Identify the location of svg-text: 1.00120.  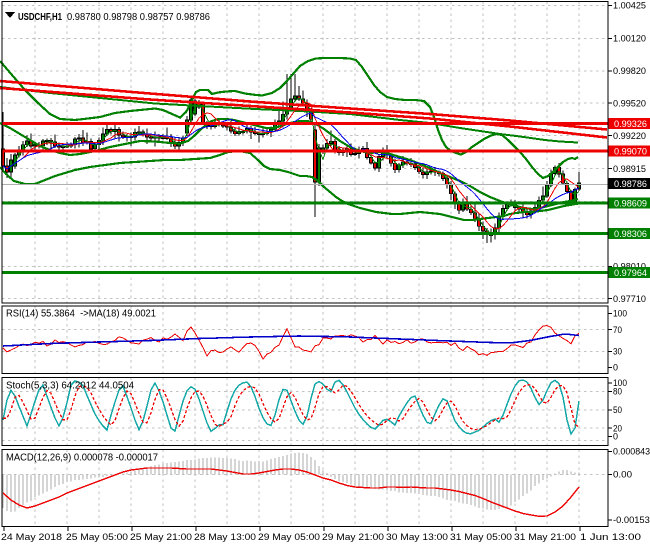
(629, 39).